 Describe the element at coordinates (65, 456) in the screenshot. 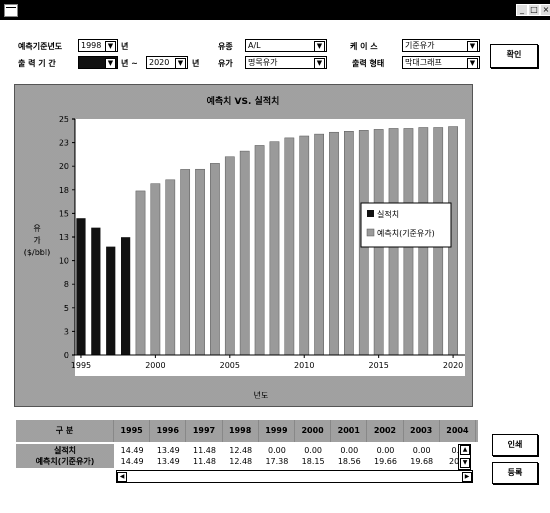

I see `row-label-column` at that location.